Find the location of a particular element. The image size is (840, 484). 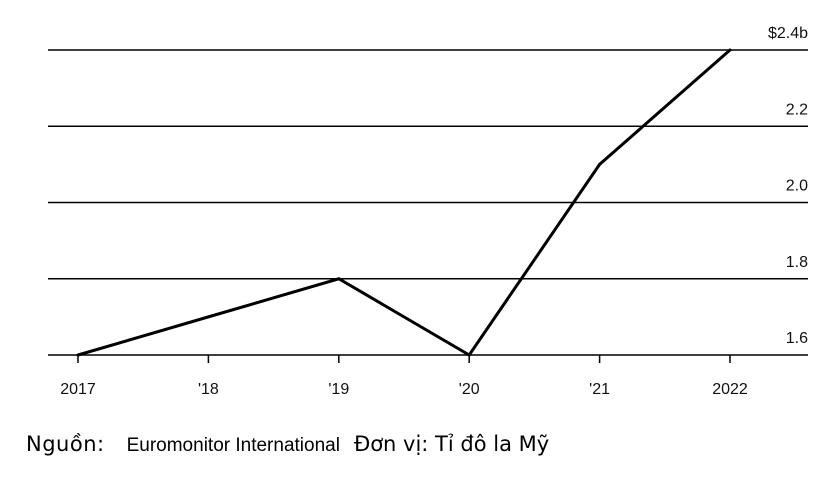

source-label: Nguồn: is located at coordinates (65, 444).